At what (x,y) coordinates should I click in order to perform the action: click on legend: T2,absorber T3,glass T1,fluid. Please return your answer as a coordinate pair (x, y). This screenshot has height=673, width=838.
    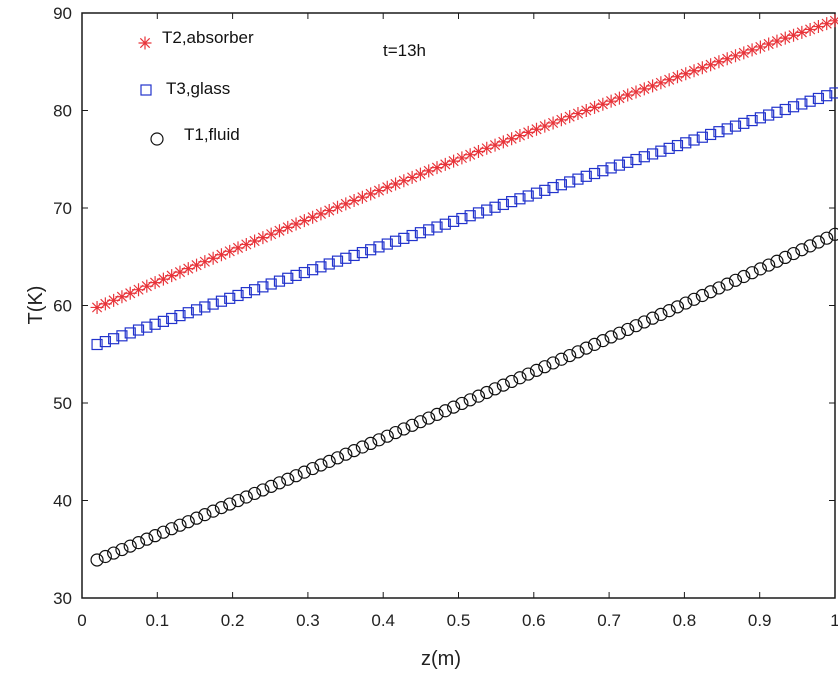
    Looking at the image, I should click on (196, 87).